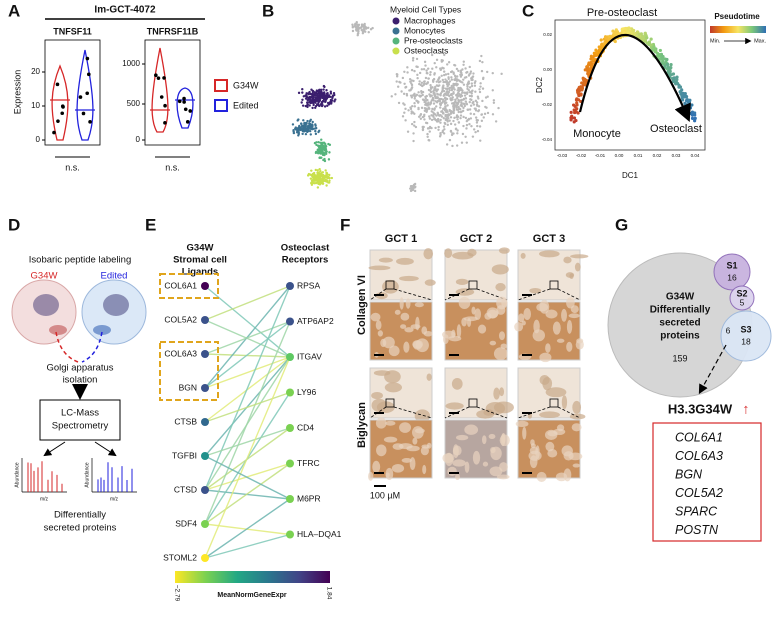 The image size is (772, 617). Describe the element at coordinates (200, 248) in the screenshot. I see `column-title: G34W` at that location.